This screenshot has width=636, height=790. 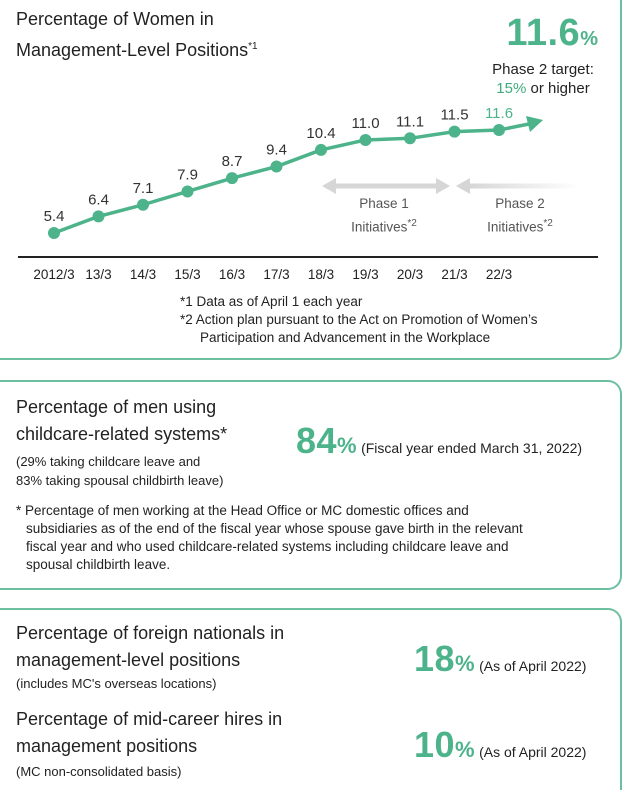 What do you see at coordinates (534, 124) in the screenshot?
I see `series-trend-arrow-head` at bounding box center [534, 124].